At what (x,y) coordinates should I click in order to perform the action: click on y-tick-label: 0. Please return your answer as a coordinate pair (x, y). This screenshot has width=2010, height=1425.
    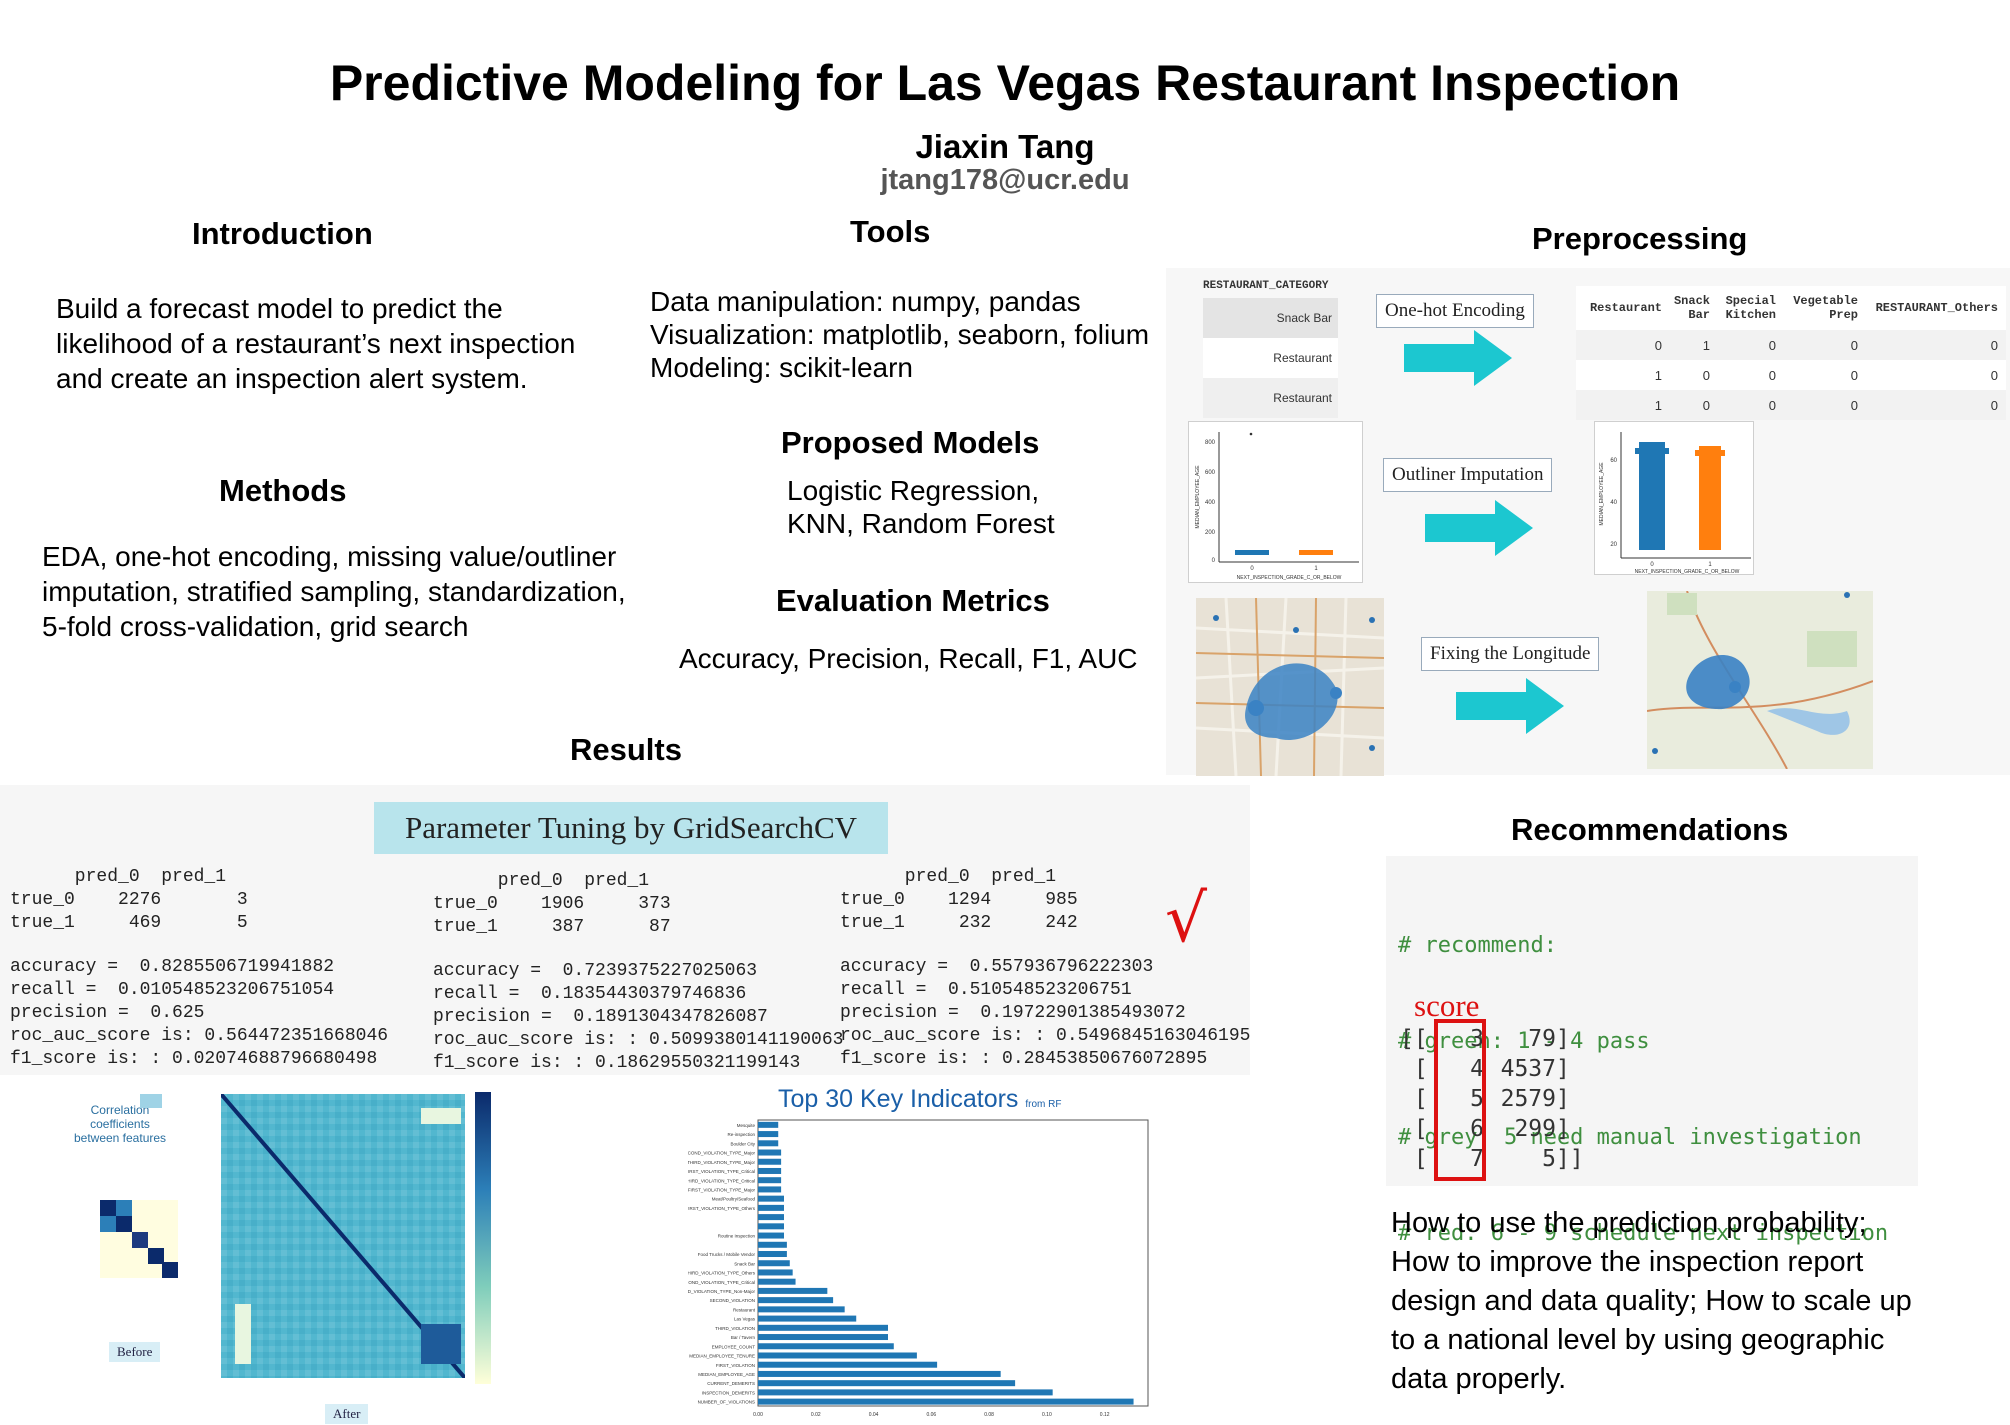
    Looking at the image, I should click on (1214, 561).